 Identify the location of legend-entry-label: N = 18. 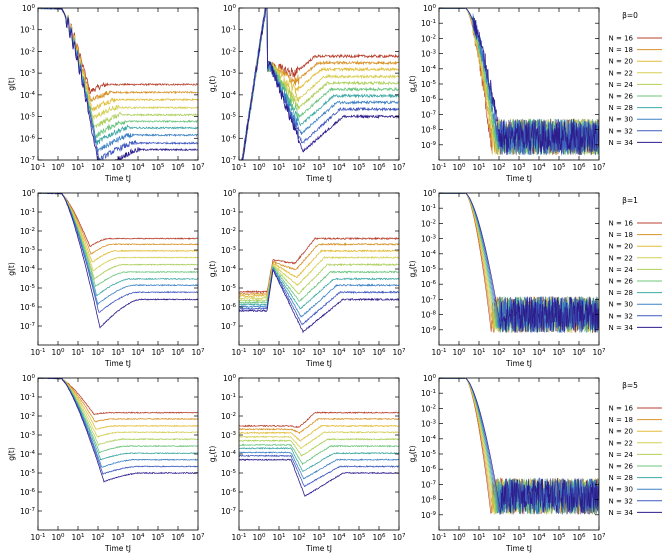
(621, 50).